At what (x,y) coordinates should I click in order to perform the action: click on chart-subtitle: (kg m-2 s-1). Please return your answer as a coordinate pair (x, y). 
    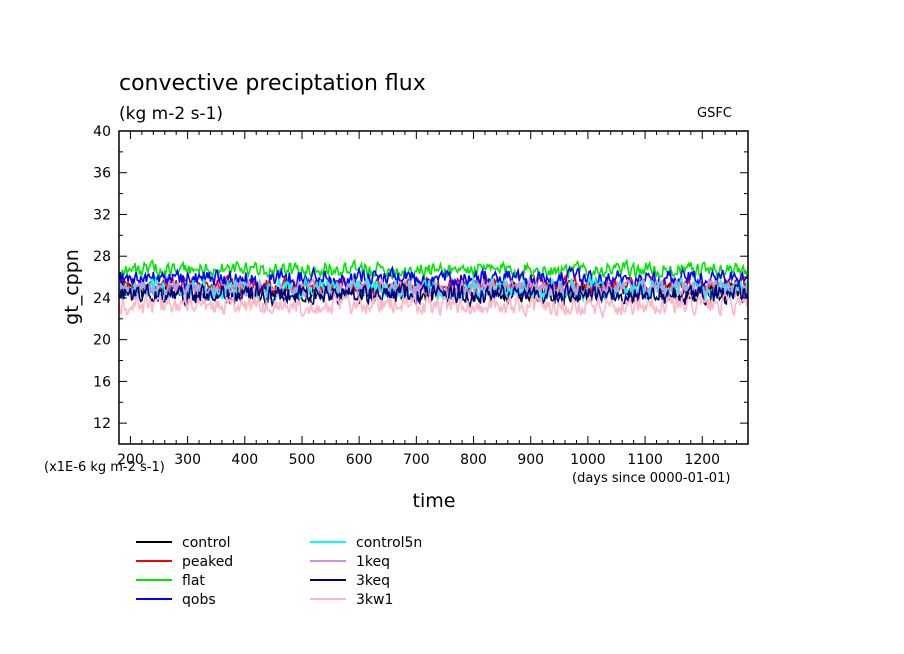
    Looking at the image, I should click on (171, 114).